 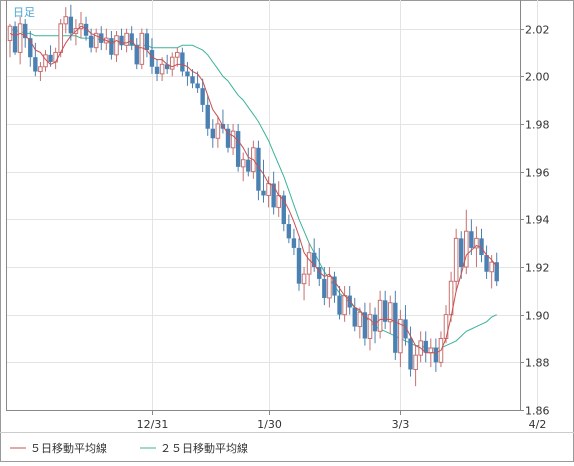 What do you see at coordinates (538, 424) in the screenshot?
I see `x-tick-label: 4/2` at bounding box center [538, 424].